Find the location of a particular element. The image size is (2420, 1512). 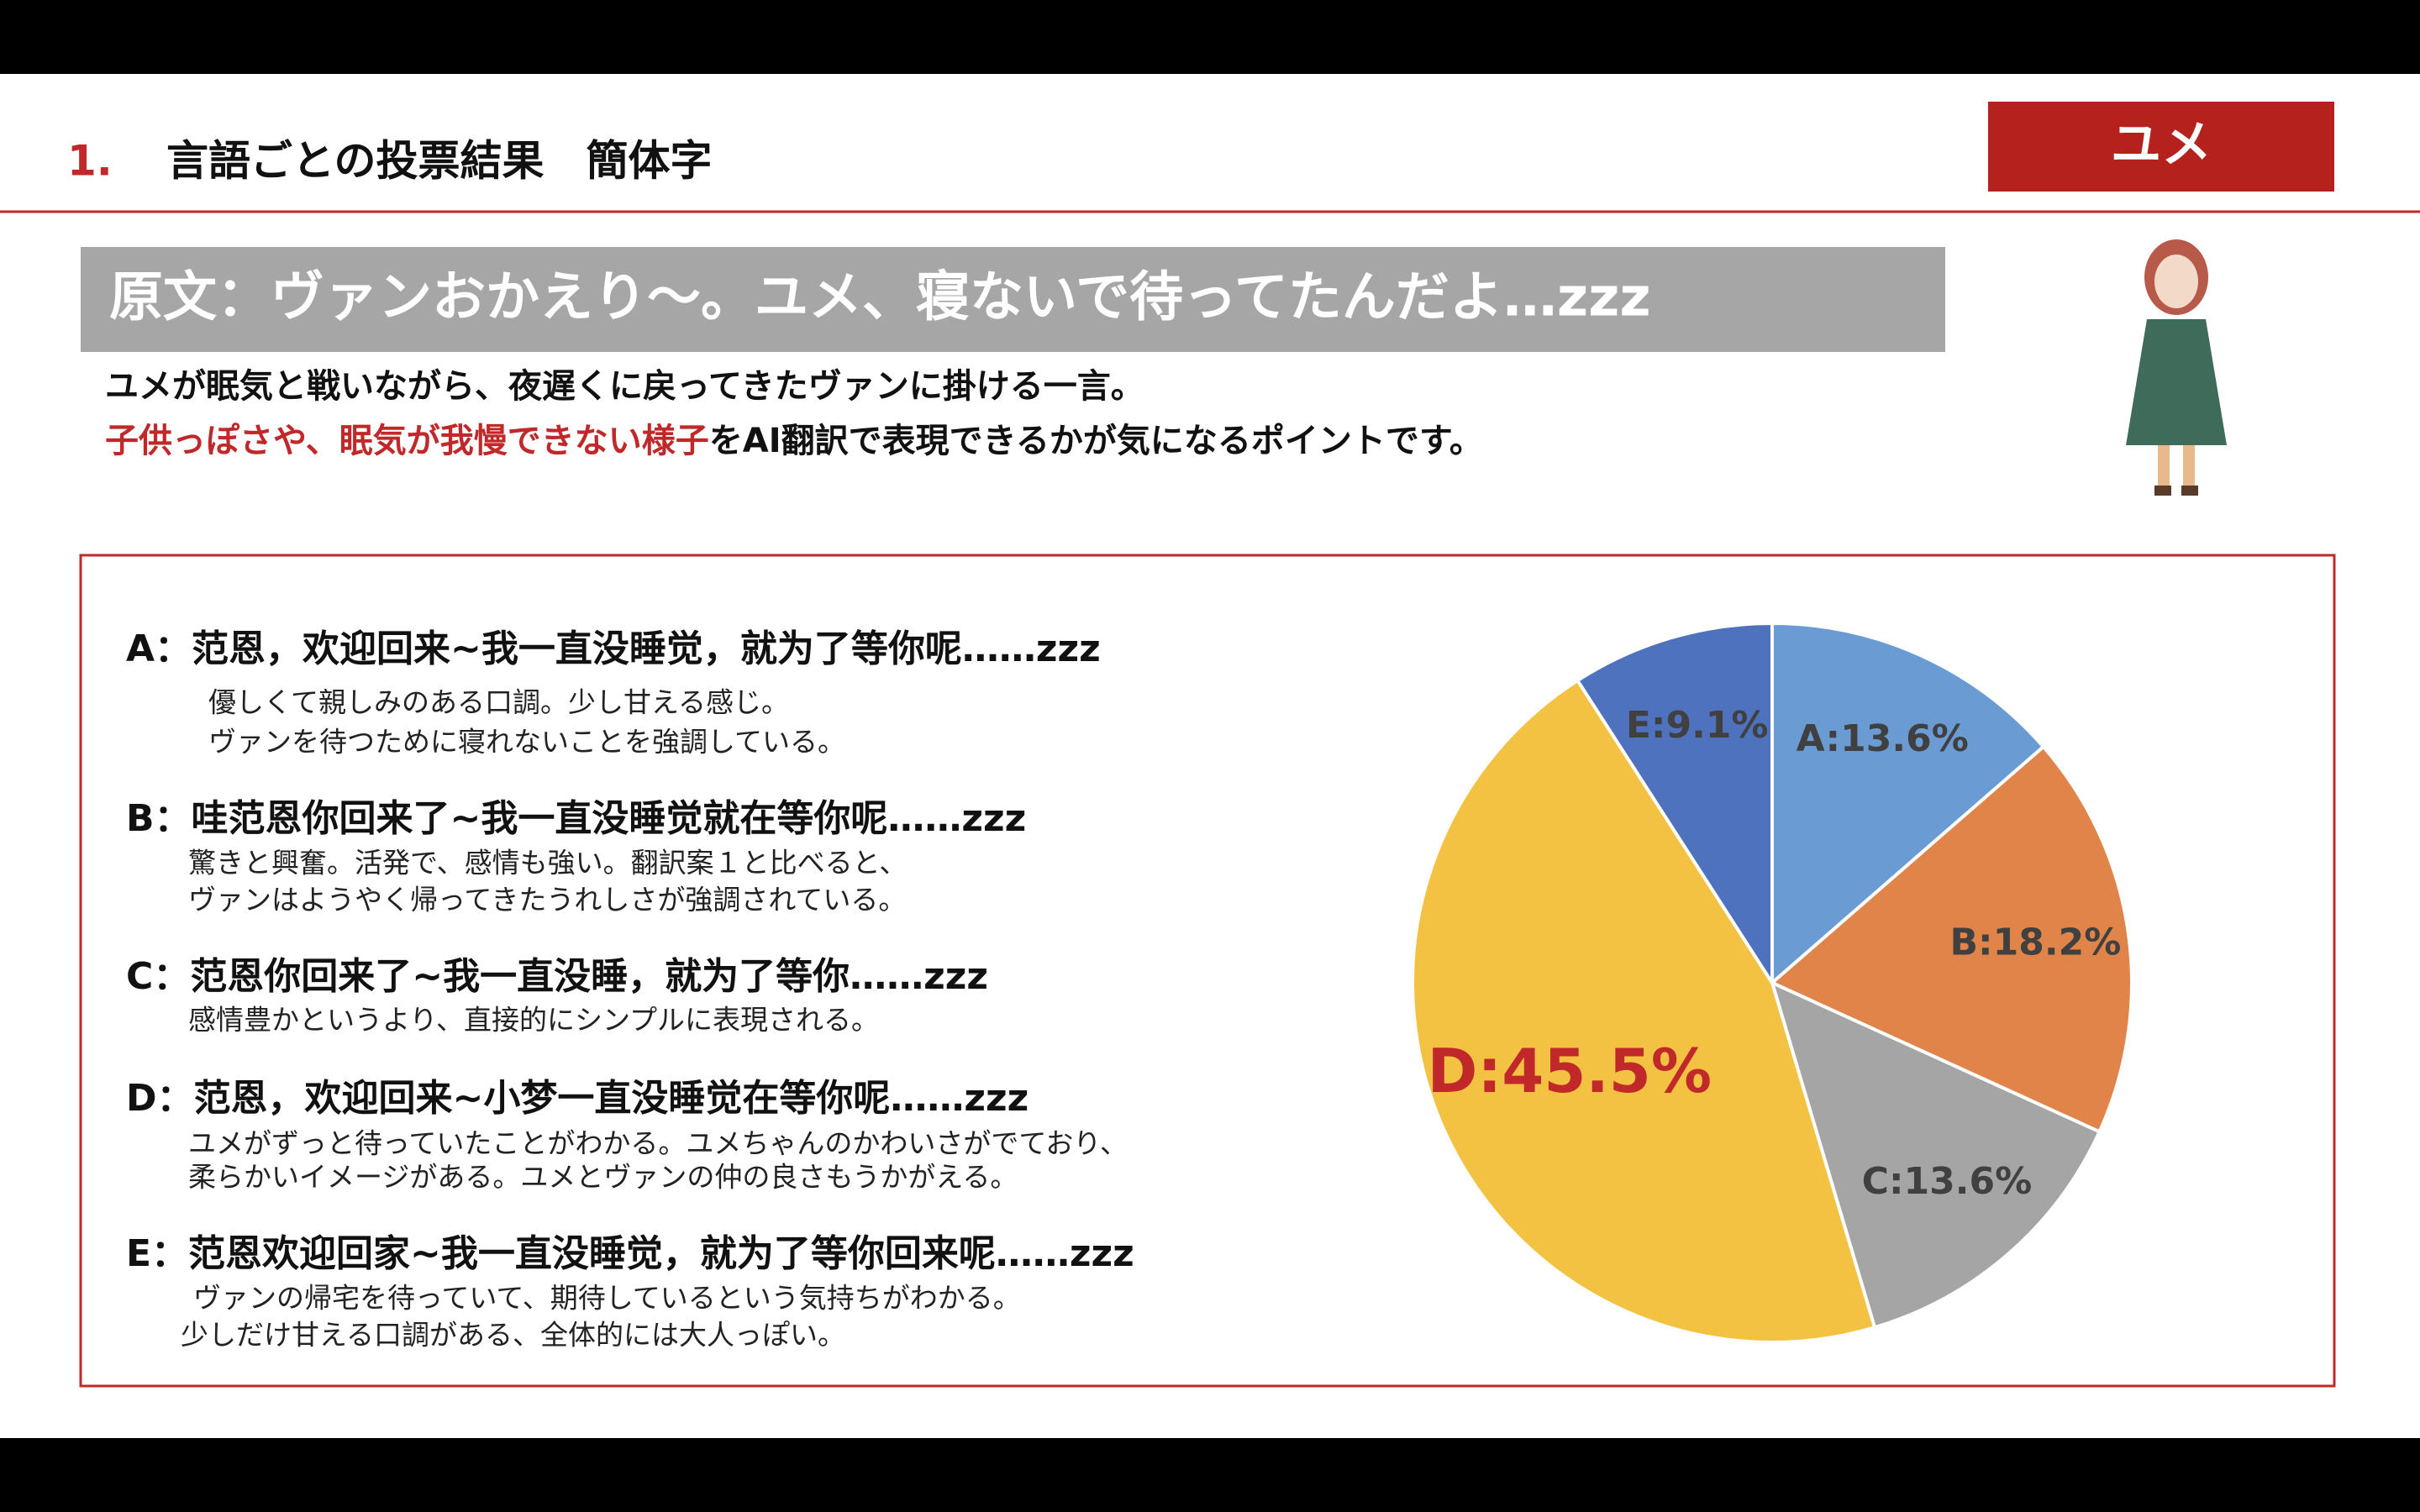

item-note: ヴァンはようやく帰ってきたうれしさが強調されている。 is located at coordinates (547, 900).